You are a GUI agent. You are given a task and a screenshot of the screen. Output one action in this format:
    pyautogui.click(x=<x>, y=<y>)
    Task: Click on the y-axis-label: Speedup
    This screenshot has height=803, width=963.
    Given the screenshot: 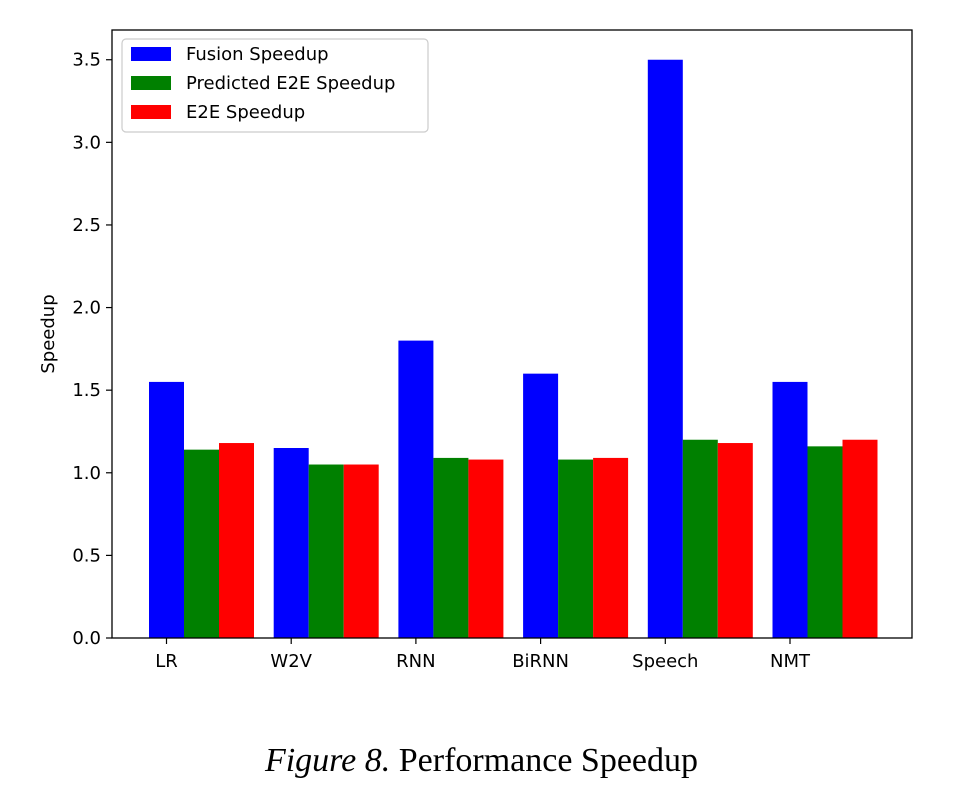 What is the action you would take?
    pyautogui.click(x=48, y=333)
    